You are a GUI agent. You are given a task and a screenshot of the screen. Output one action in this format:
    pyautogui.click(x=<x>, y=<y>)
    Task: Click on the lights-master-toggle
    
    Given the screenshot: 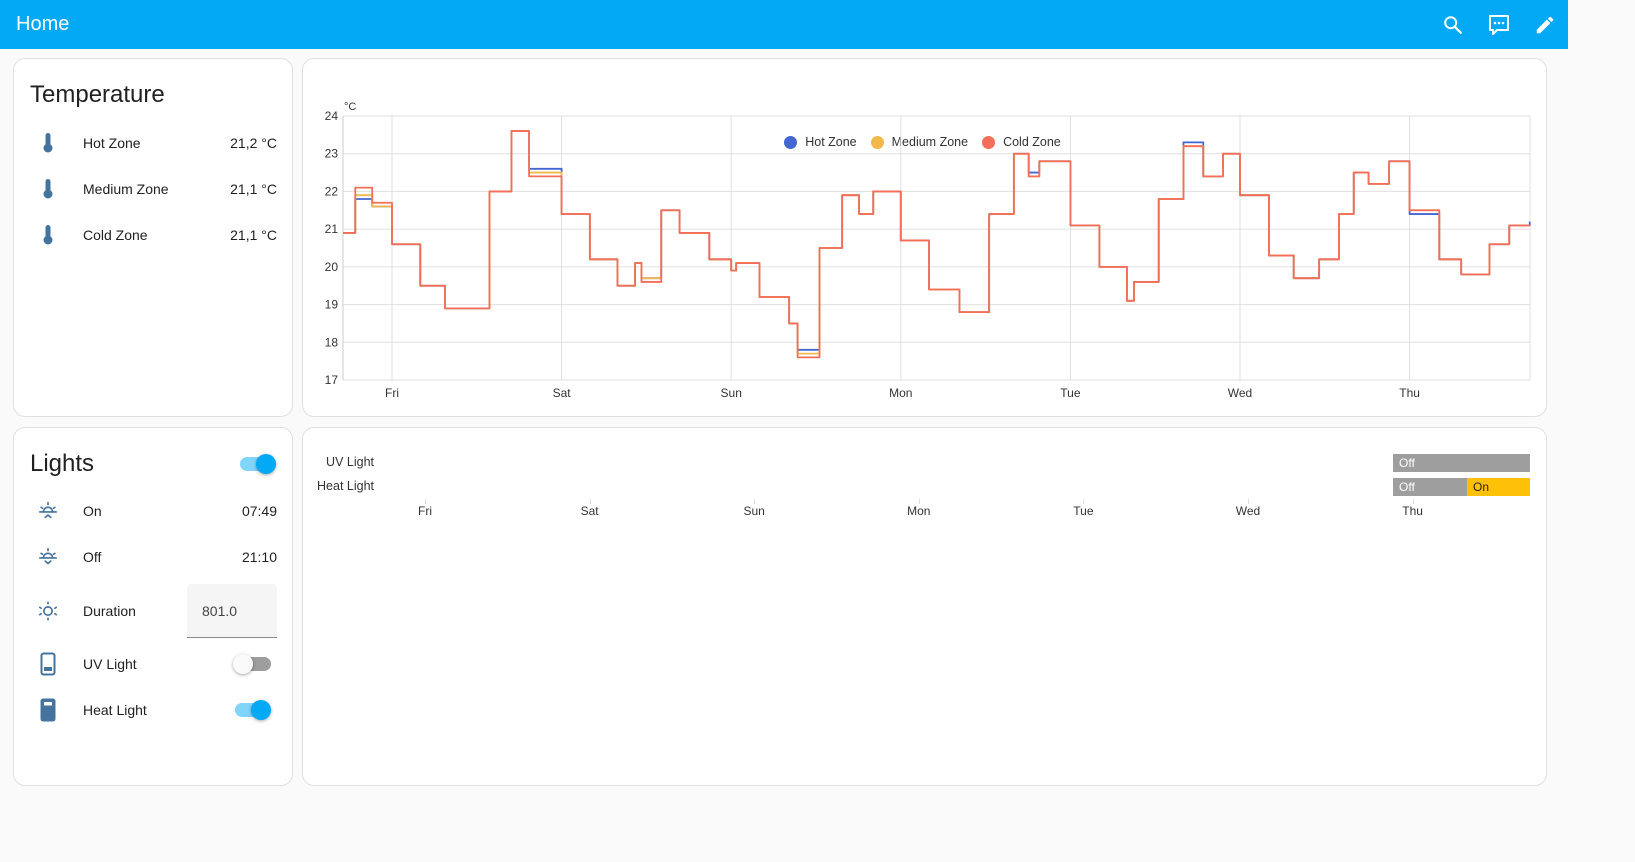 What is the action you would take?
    pyautogui.click(x=258, y=464)
    